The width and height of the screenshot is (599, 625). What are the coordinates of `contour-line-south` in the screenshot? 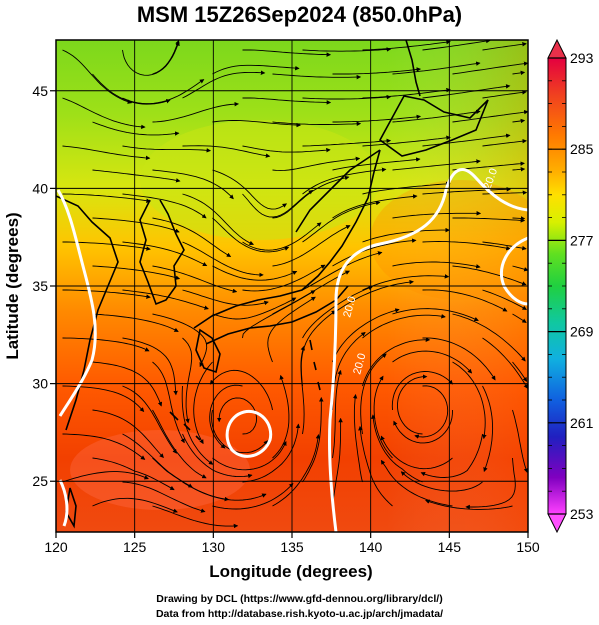 It's located at (63, 503).